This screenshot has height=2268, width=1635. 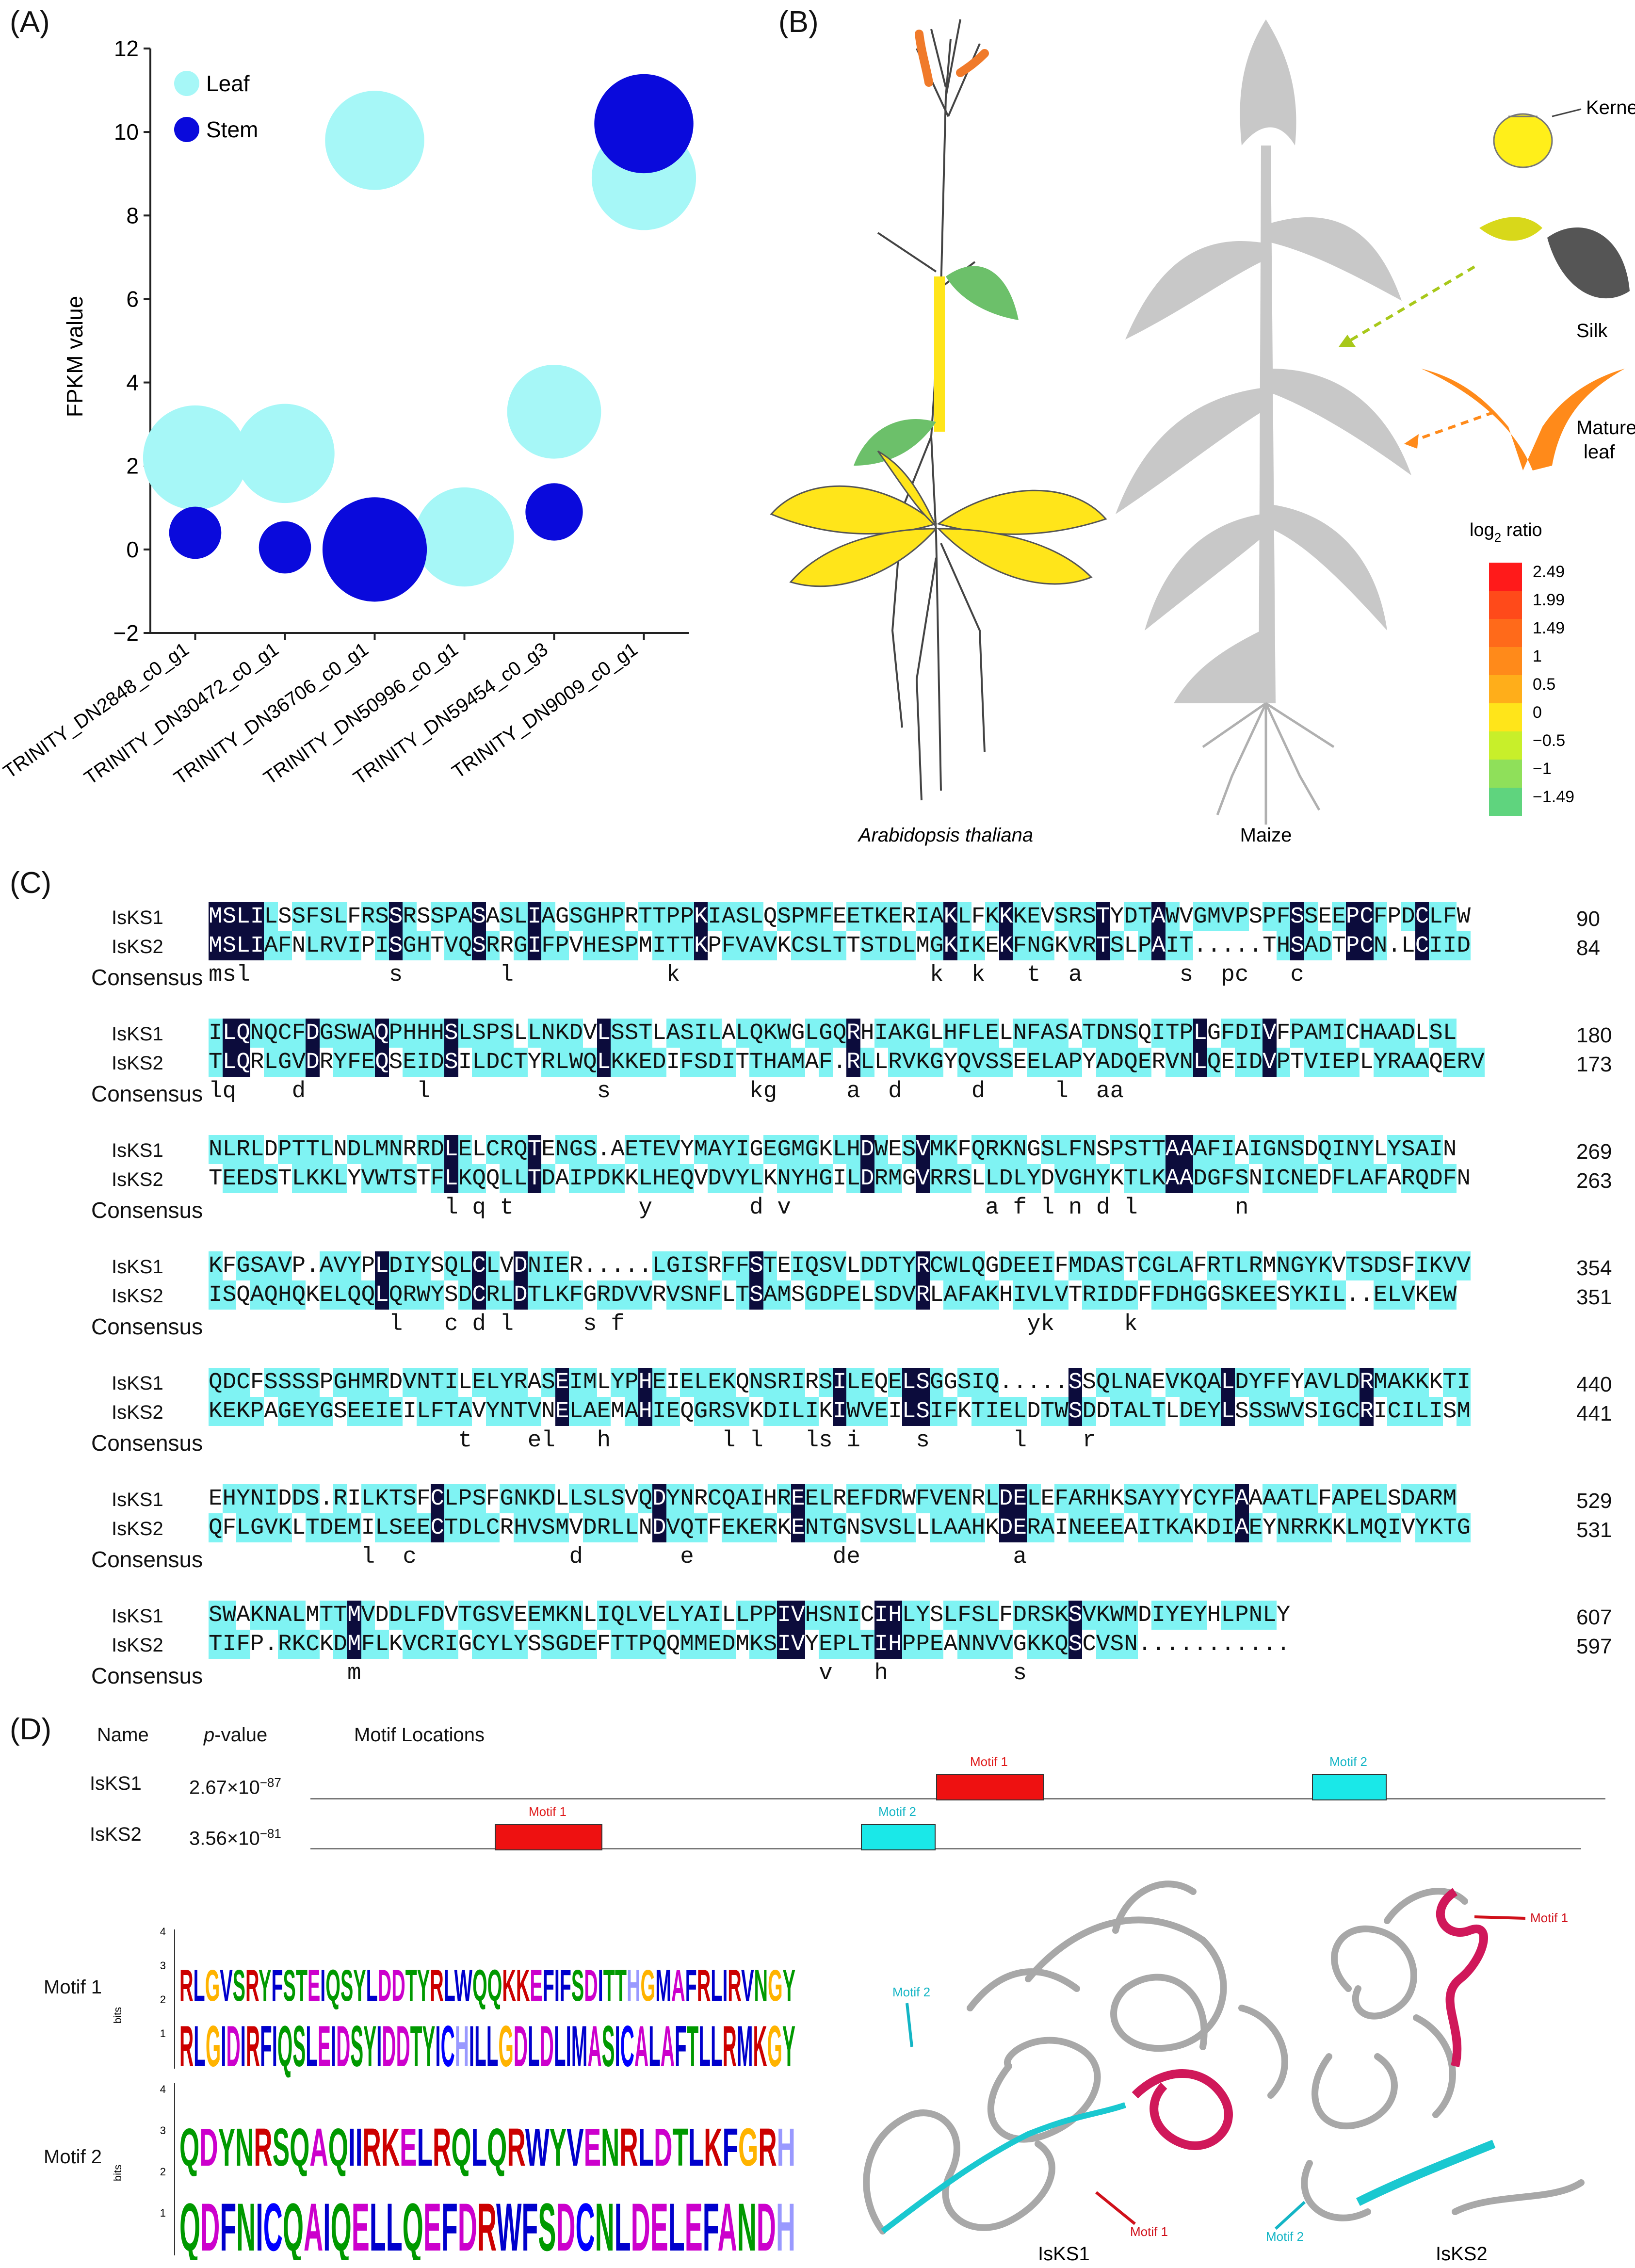 What do you see at coordinates (143, 2169) in the screenshot?
I see `logo2-axis: bits 4 3 2 1` at bounding box center [143, 2169].